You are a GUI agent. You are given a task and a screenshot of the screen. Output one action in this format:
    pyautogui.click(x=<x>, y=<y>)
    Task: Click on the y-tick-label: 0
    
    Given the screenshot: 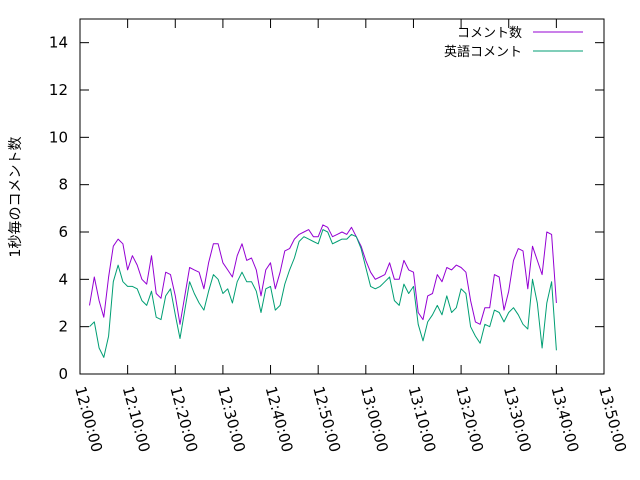 What is the action you would take?
    pyautogui.click(x=63, y=374)
    